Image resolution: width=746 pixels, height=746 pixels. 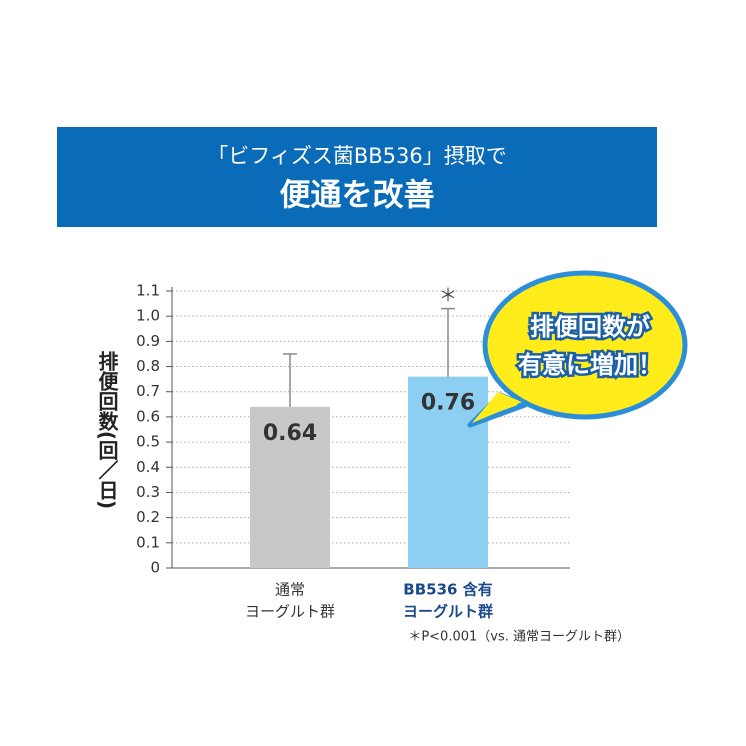 I want to click on y-tick-label: 1.0, so click(x=148, y=316).